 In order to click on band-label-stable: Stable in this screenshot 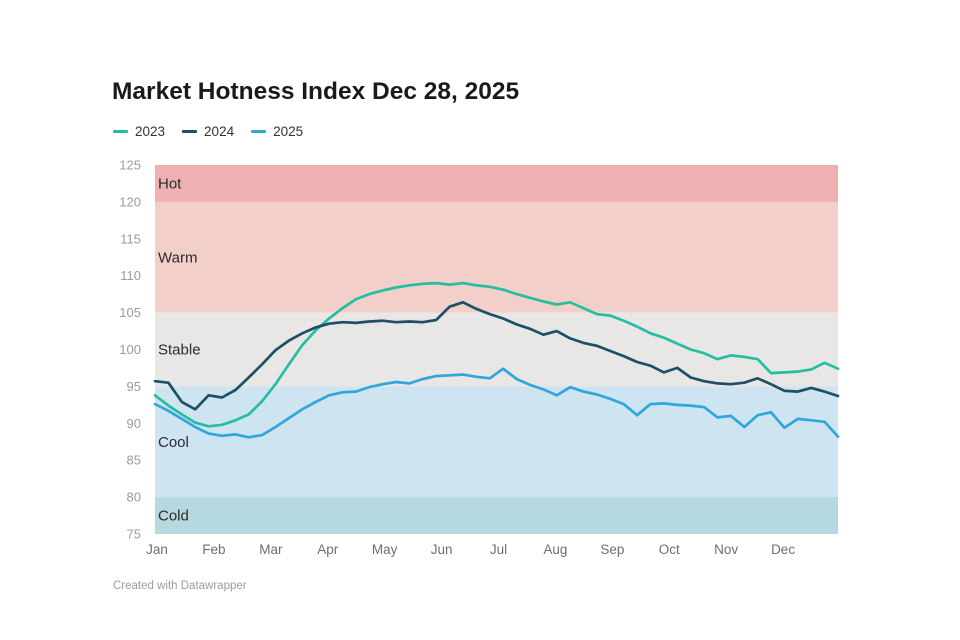, I will do `click(179, 350)`.